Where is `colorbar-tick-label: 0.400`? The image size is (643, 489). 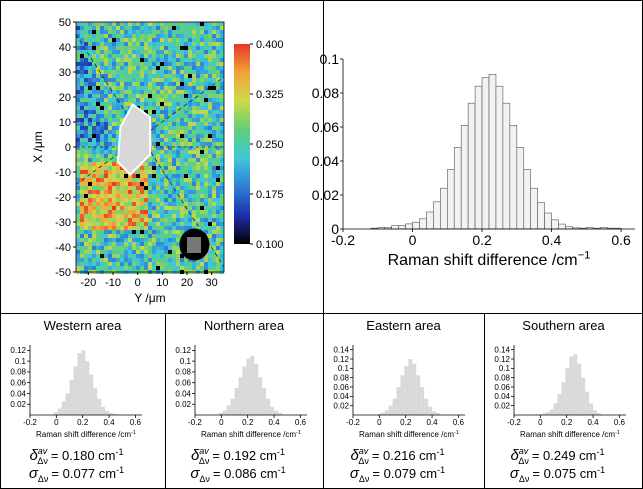 colorbar-tick-label: 0.400 is located at coordinates (270, 45).